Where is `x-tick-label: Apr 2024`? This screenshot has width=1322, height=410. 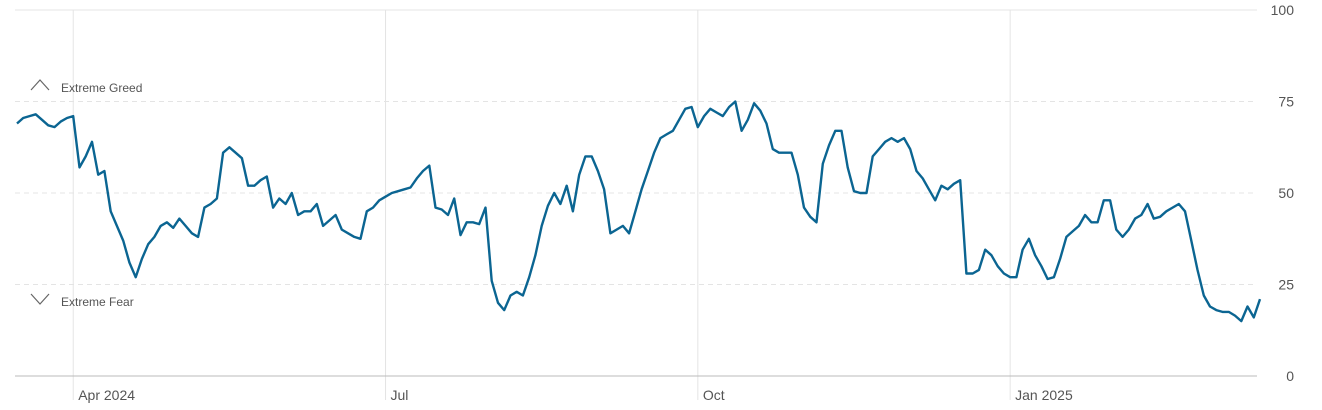
x-tick-label: Apr 2024 is located at coordinates (106, 395).